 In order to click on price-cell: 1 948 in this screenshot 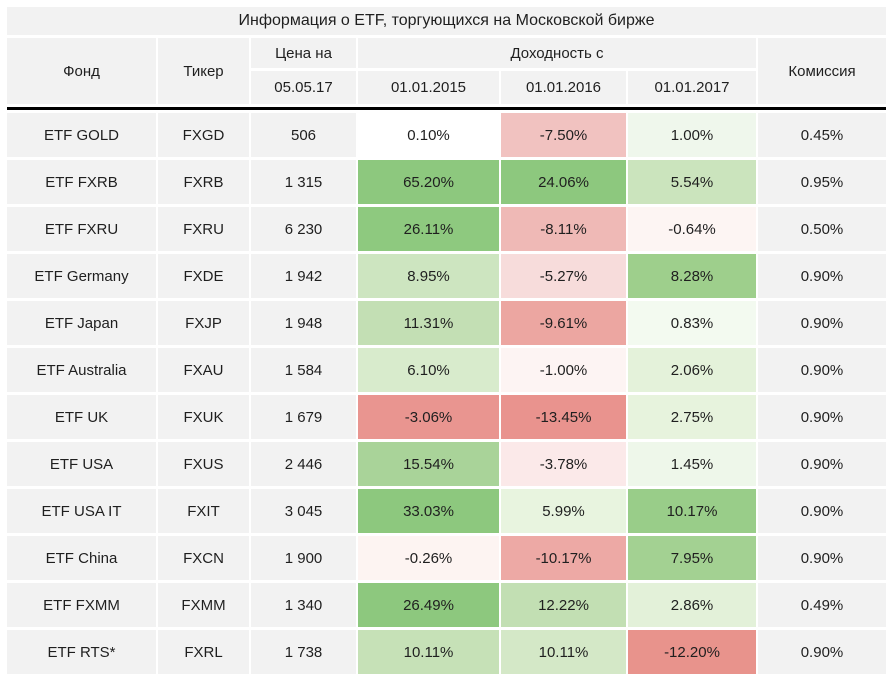, I will do `click(303, 323)`.